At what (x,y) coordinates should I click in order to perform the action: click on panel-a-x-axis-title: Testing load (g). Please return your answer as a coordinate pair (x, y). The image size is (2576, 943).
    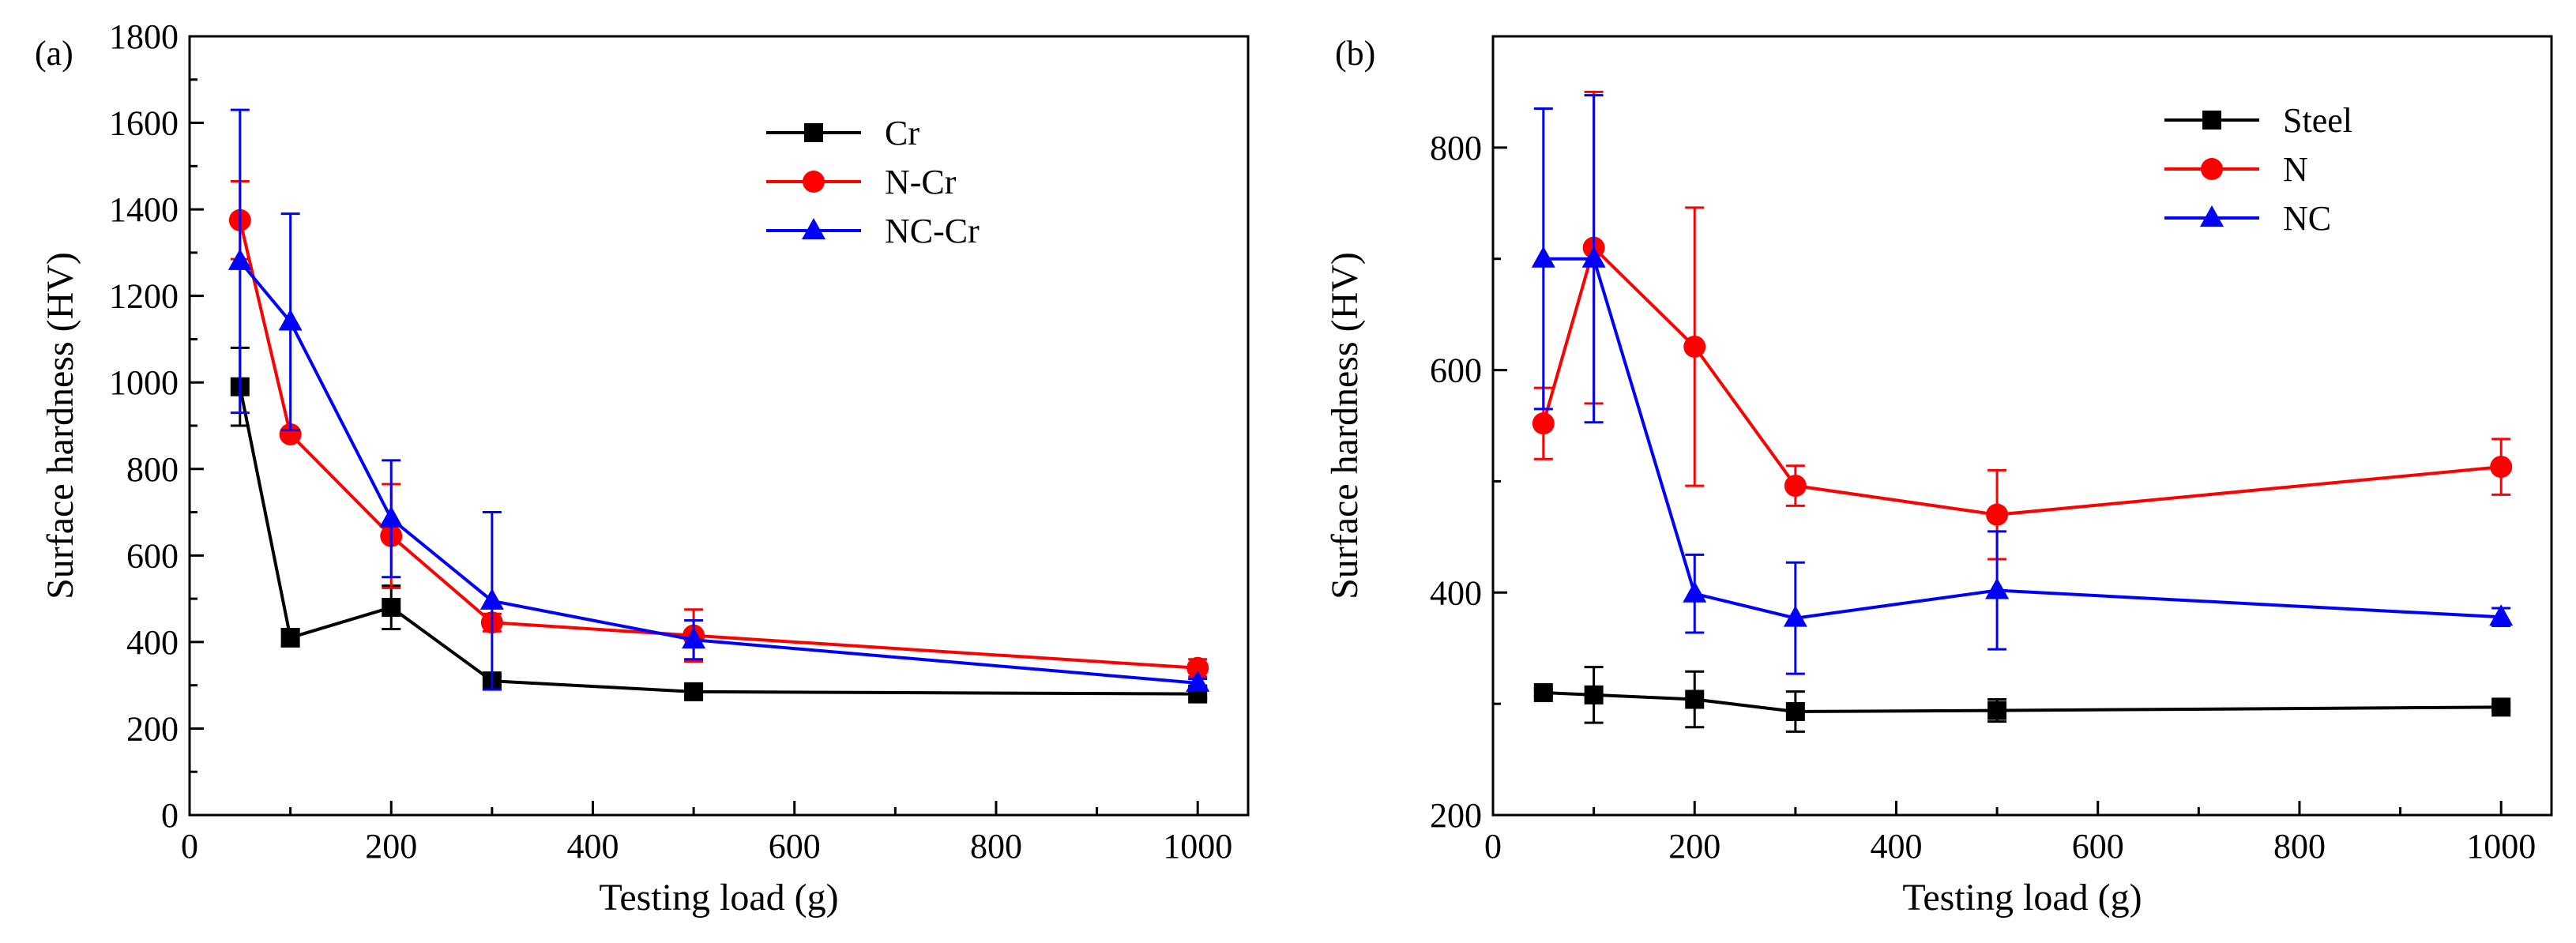
    Looking at the image, I should click on (719, 898).